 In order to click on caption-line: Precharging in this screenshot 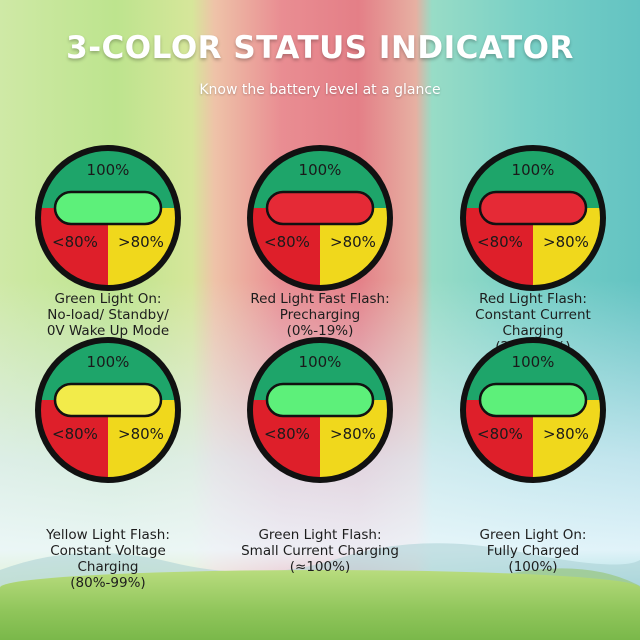, I will do `click(320, 315)`.